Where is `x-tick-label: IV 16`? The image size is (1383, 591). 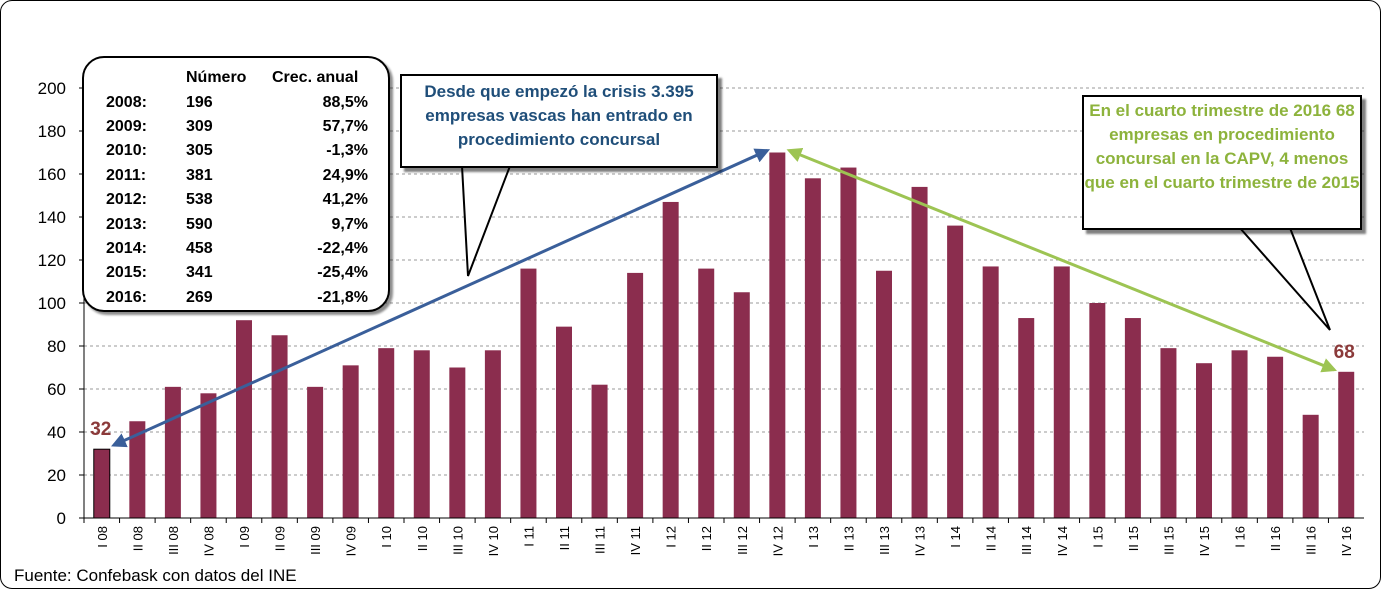 x-tick-label: IV 16 is located at coordinates (1346, 541).